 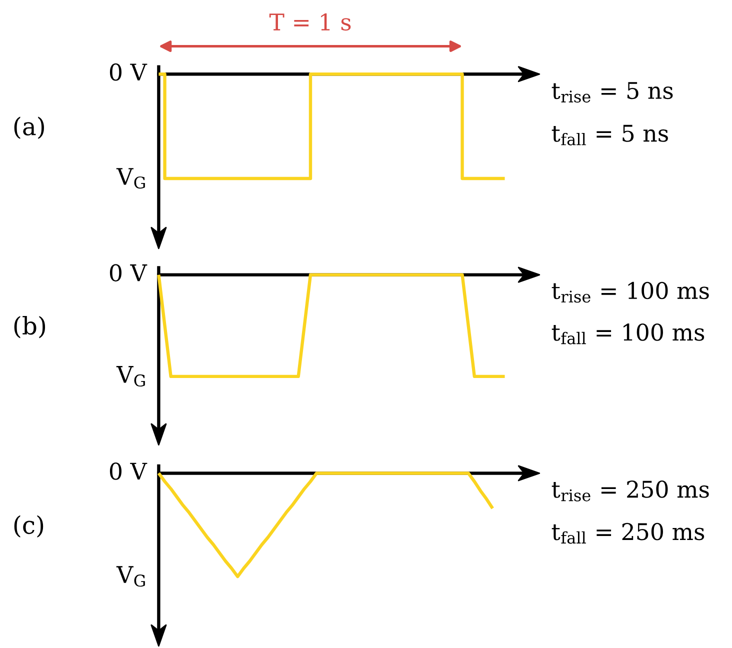 I want to click on text: t$_{fall}$ = 250 ms, so click(x=628, y=533).